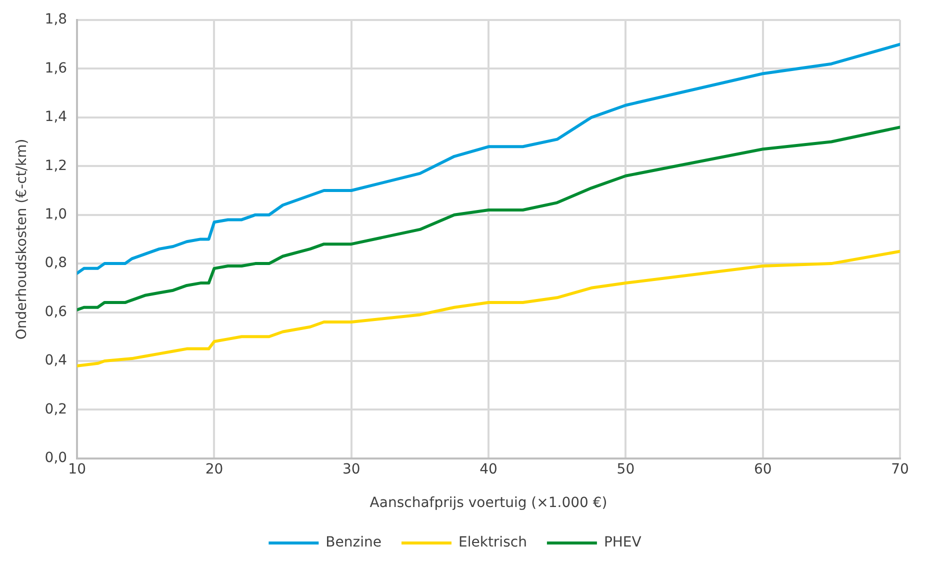  I want to click on x-tick-label: 20, so click(214, 469).